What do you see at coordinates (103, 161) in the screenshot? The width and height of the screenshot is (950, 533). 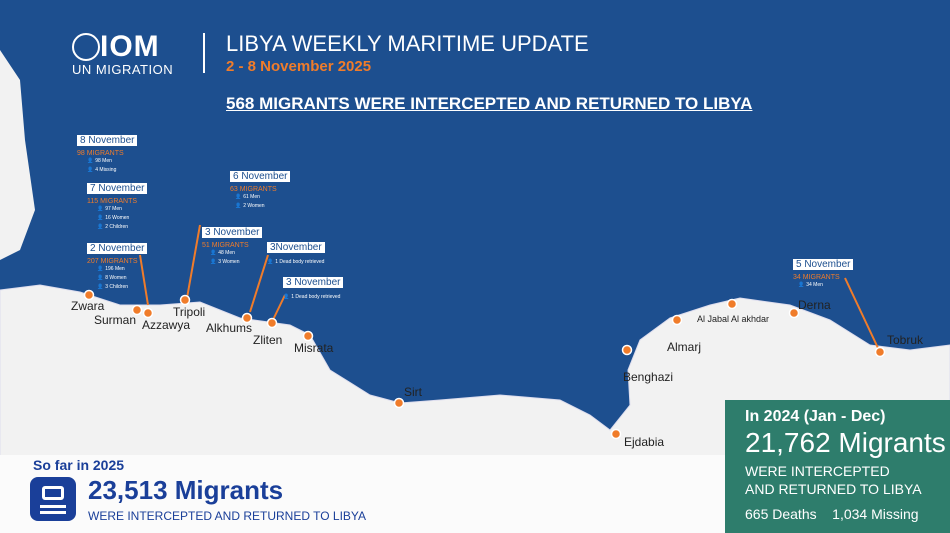 I see `event-detail: 98 Men` at bounding box center [103, 161].